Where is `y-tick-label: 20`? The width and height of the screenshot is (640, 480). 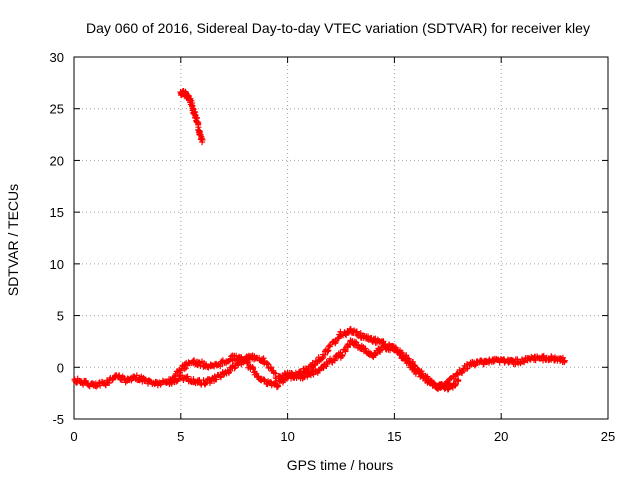
y-tick-label: 20 is located at coordinates (57, 160).